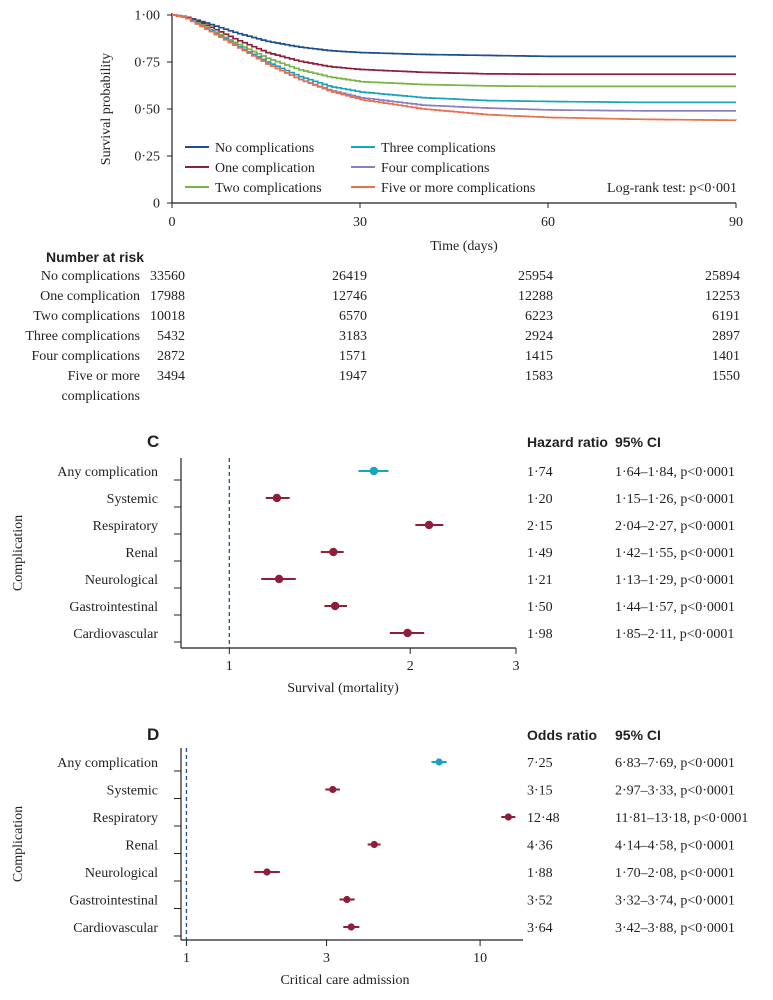 The image size is (773, 1000). Describe the element at coordinates (353, 316) in the screenshot. I see `risk-count: 6570` at that location.